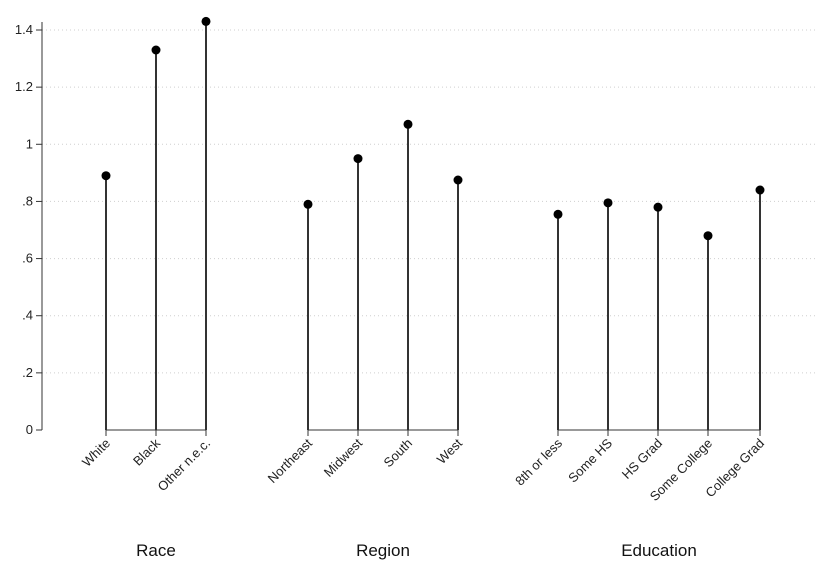 Image resolution: width=817 pixels, height=567 pixels. What do you see at coordinates (96, 453) in the screenshot?
I see `category-label: White` at bounding box center [96, 453].